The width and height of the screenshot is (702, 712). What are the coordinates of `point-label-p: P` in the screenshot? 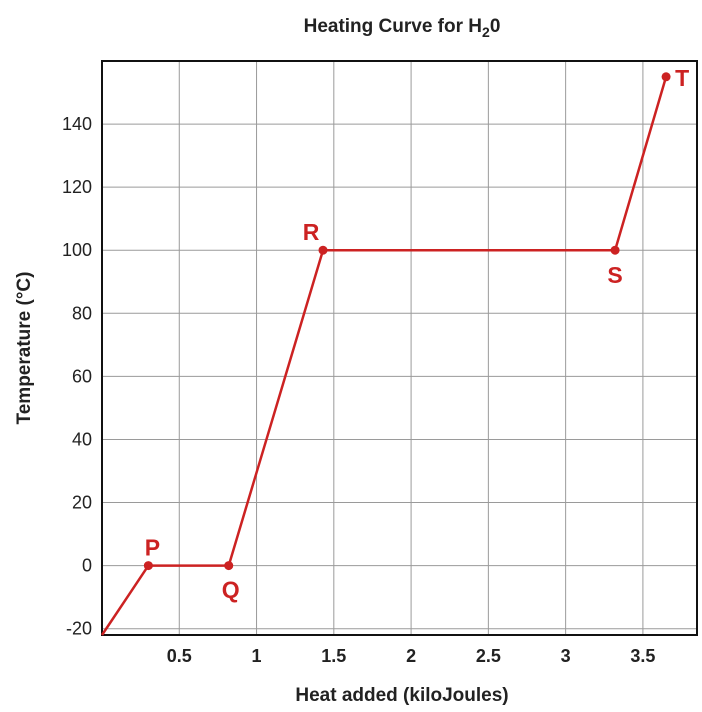 It's located at (152, 548).